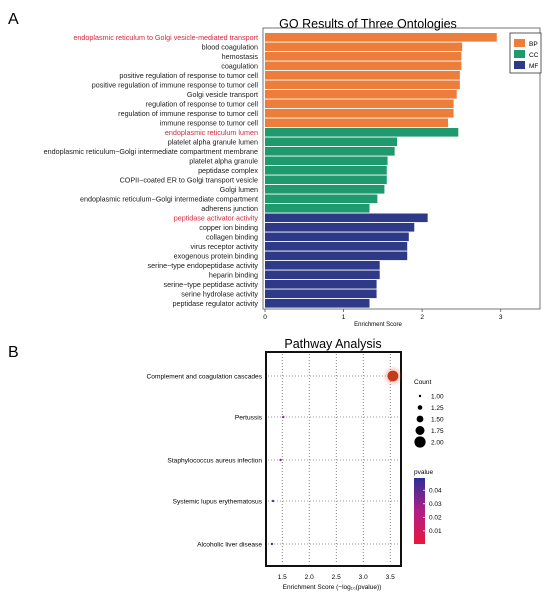 The height and width of the screenshot is (598, 550). I want to click on go-legend-label: CC, so click(534, 55).